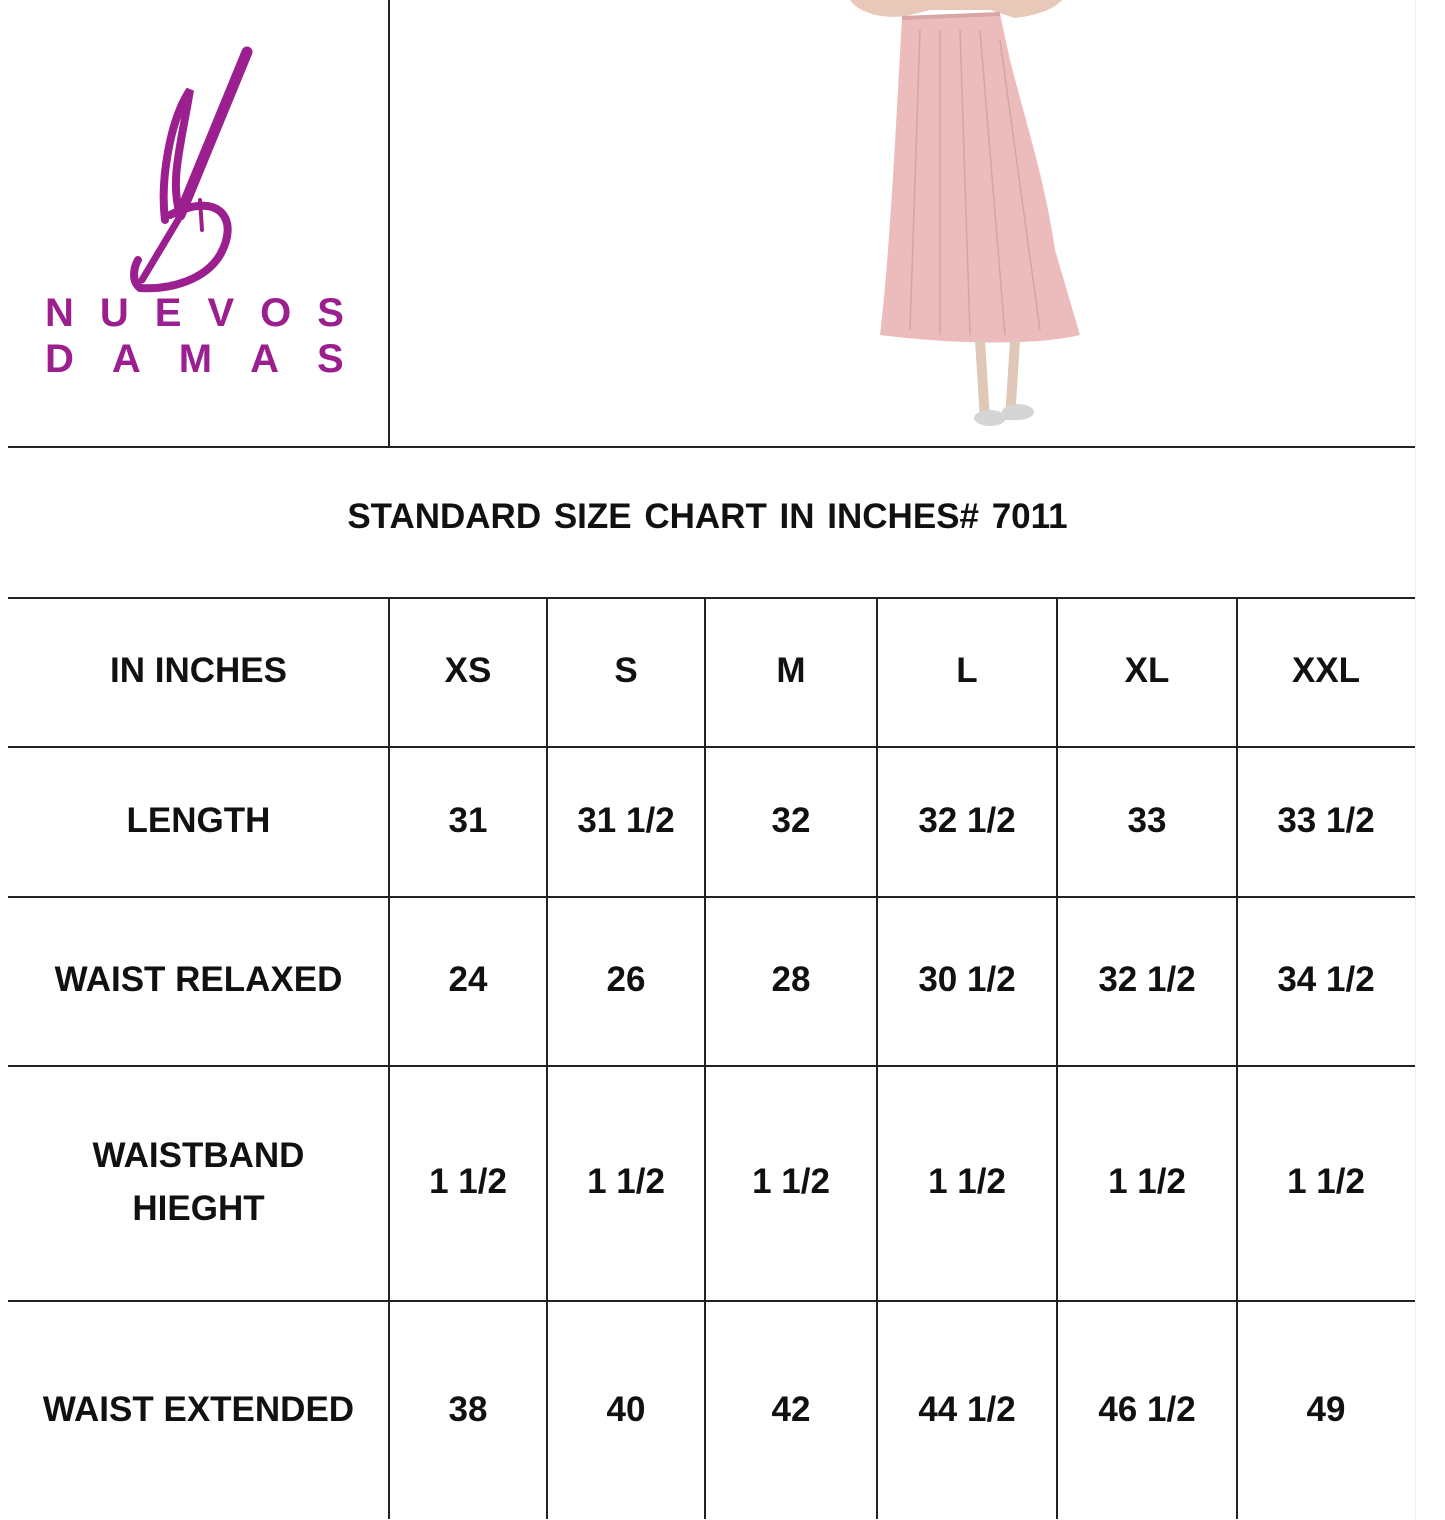 Image resolution: width=1445 pixels, height=1520 pixels. I want to click on header-cell: S, so click(626, 671).